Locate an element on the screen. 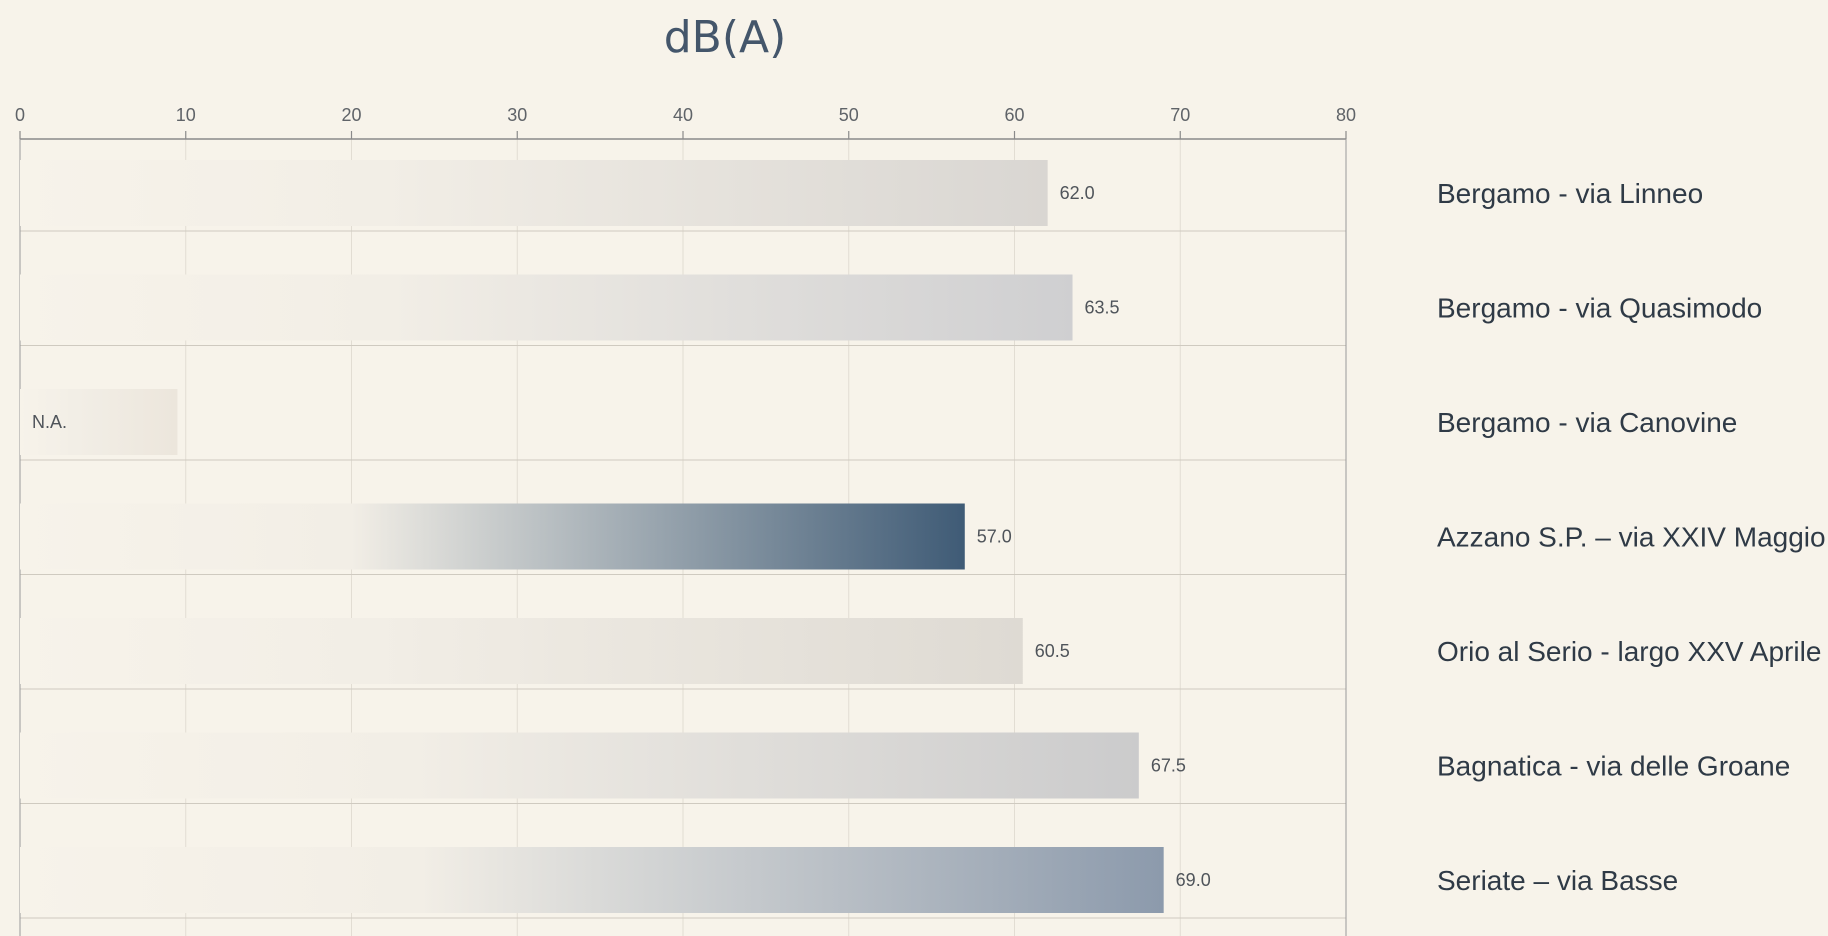 The width and height of the screenshot is (1828, 936). x-tick-label: 70 is located at coordinates (1180, 115).